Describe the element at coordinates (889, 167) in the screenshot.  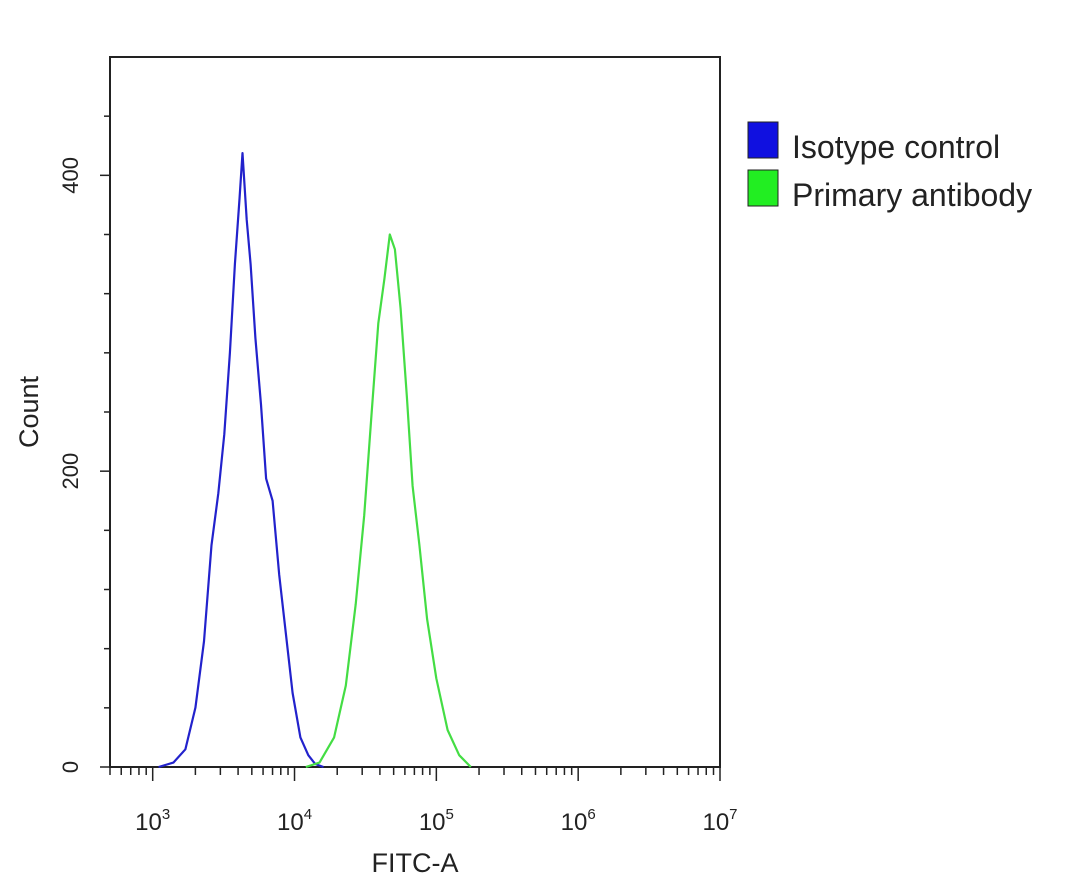
I see `legend: Isotype control Primary antibody` at that location.